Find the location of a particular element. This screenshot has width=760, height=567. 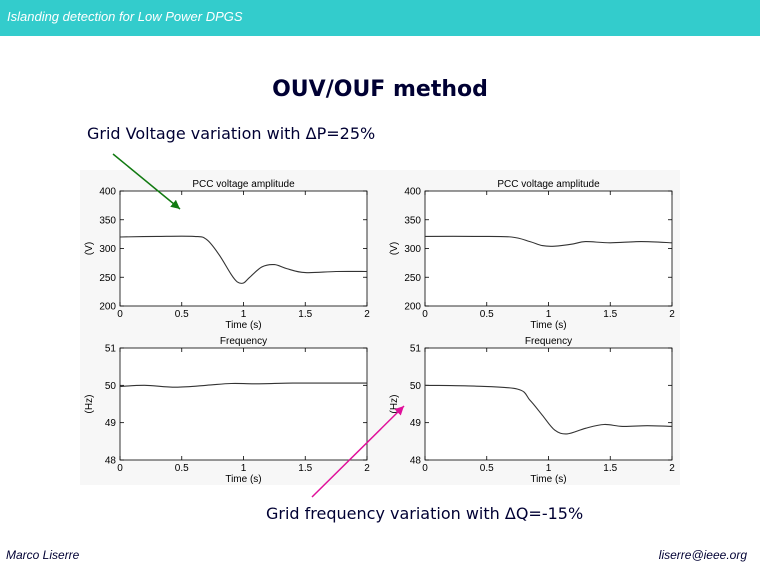

header-bar: Islanding detection for Low Power DPGS is located at coordinates (380, 18).